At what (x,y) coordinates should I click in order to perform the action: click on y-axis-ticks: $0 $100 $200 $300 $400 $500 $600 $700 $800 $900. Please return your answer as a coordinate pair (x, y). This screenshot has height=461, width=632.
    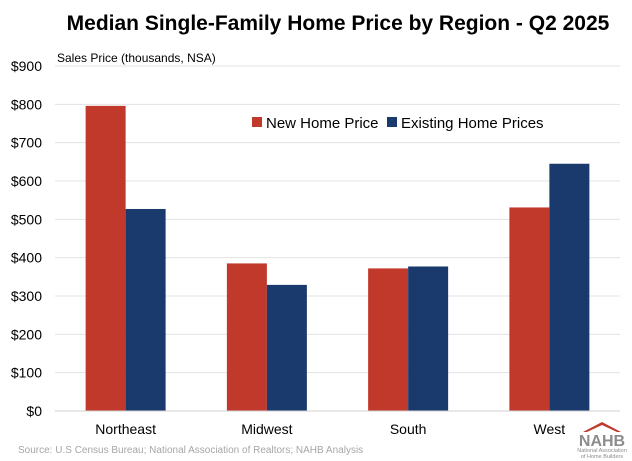
    Looking at the image, I should click on (26, 238).